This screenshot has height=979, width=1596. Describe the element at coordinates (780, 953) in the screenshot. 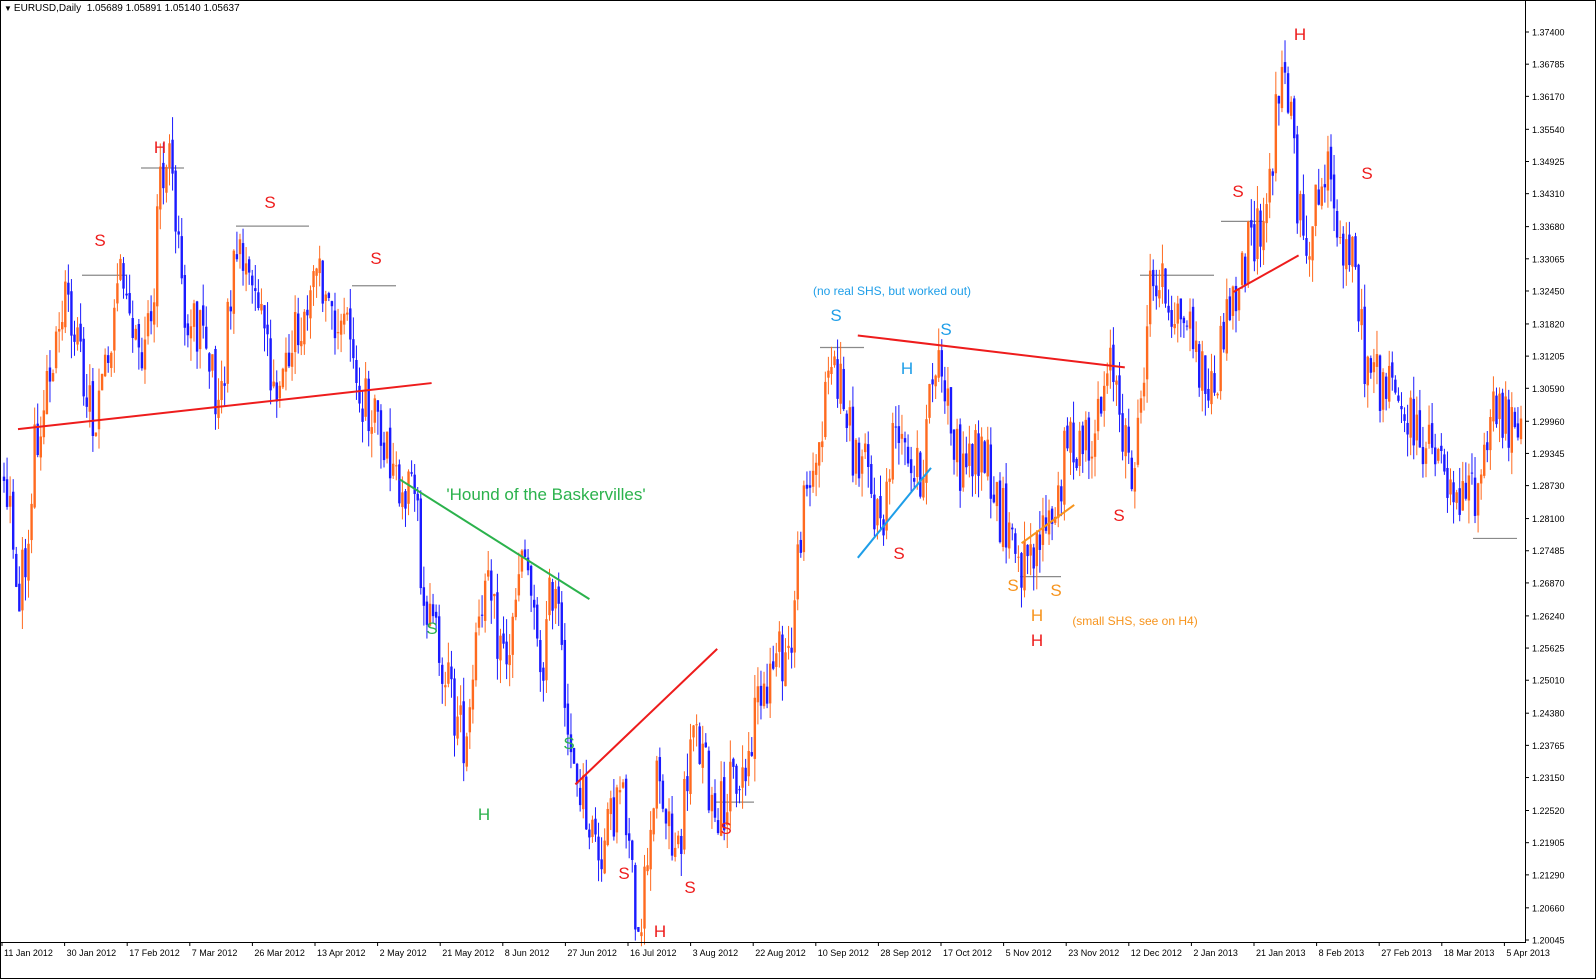

I see `time-tick-label: 22 Aug 2012` at that location.